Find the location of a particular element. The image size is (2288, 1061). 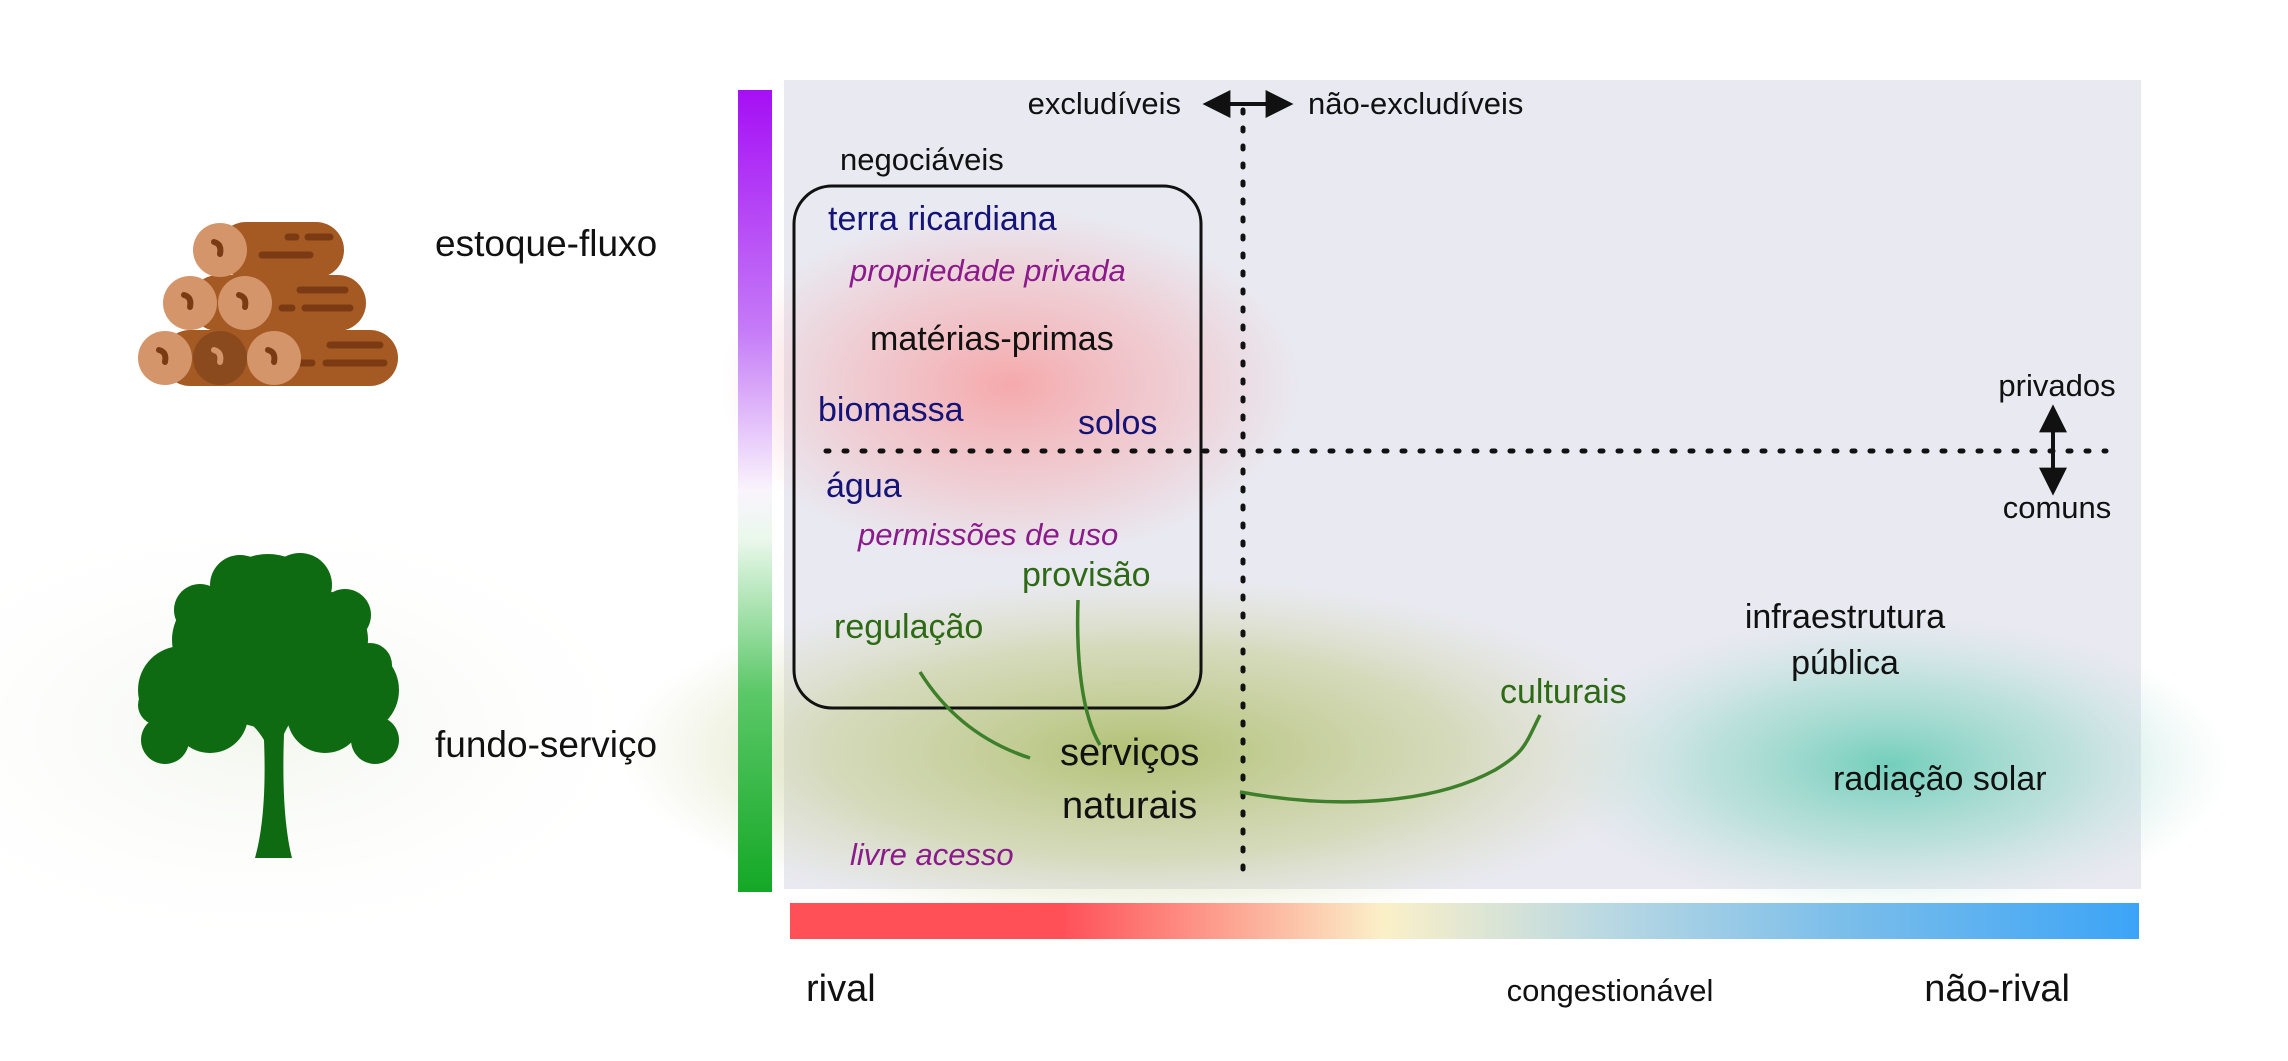

water-label: água is located at coordinates (864, 486).